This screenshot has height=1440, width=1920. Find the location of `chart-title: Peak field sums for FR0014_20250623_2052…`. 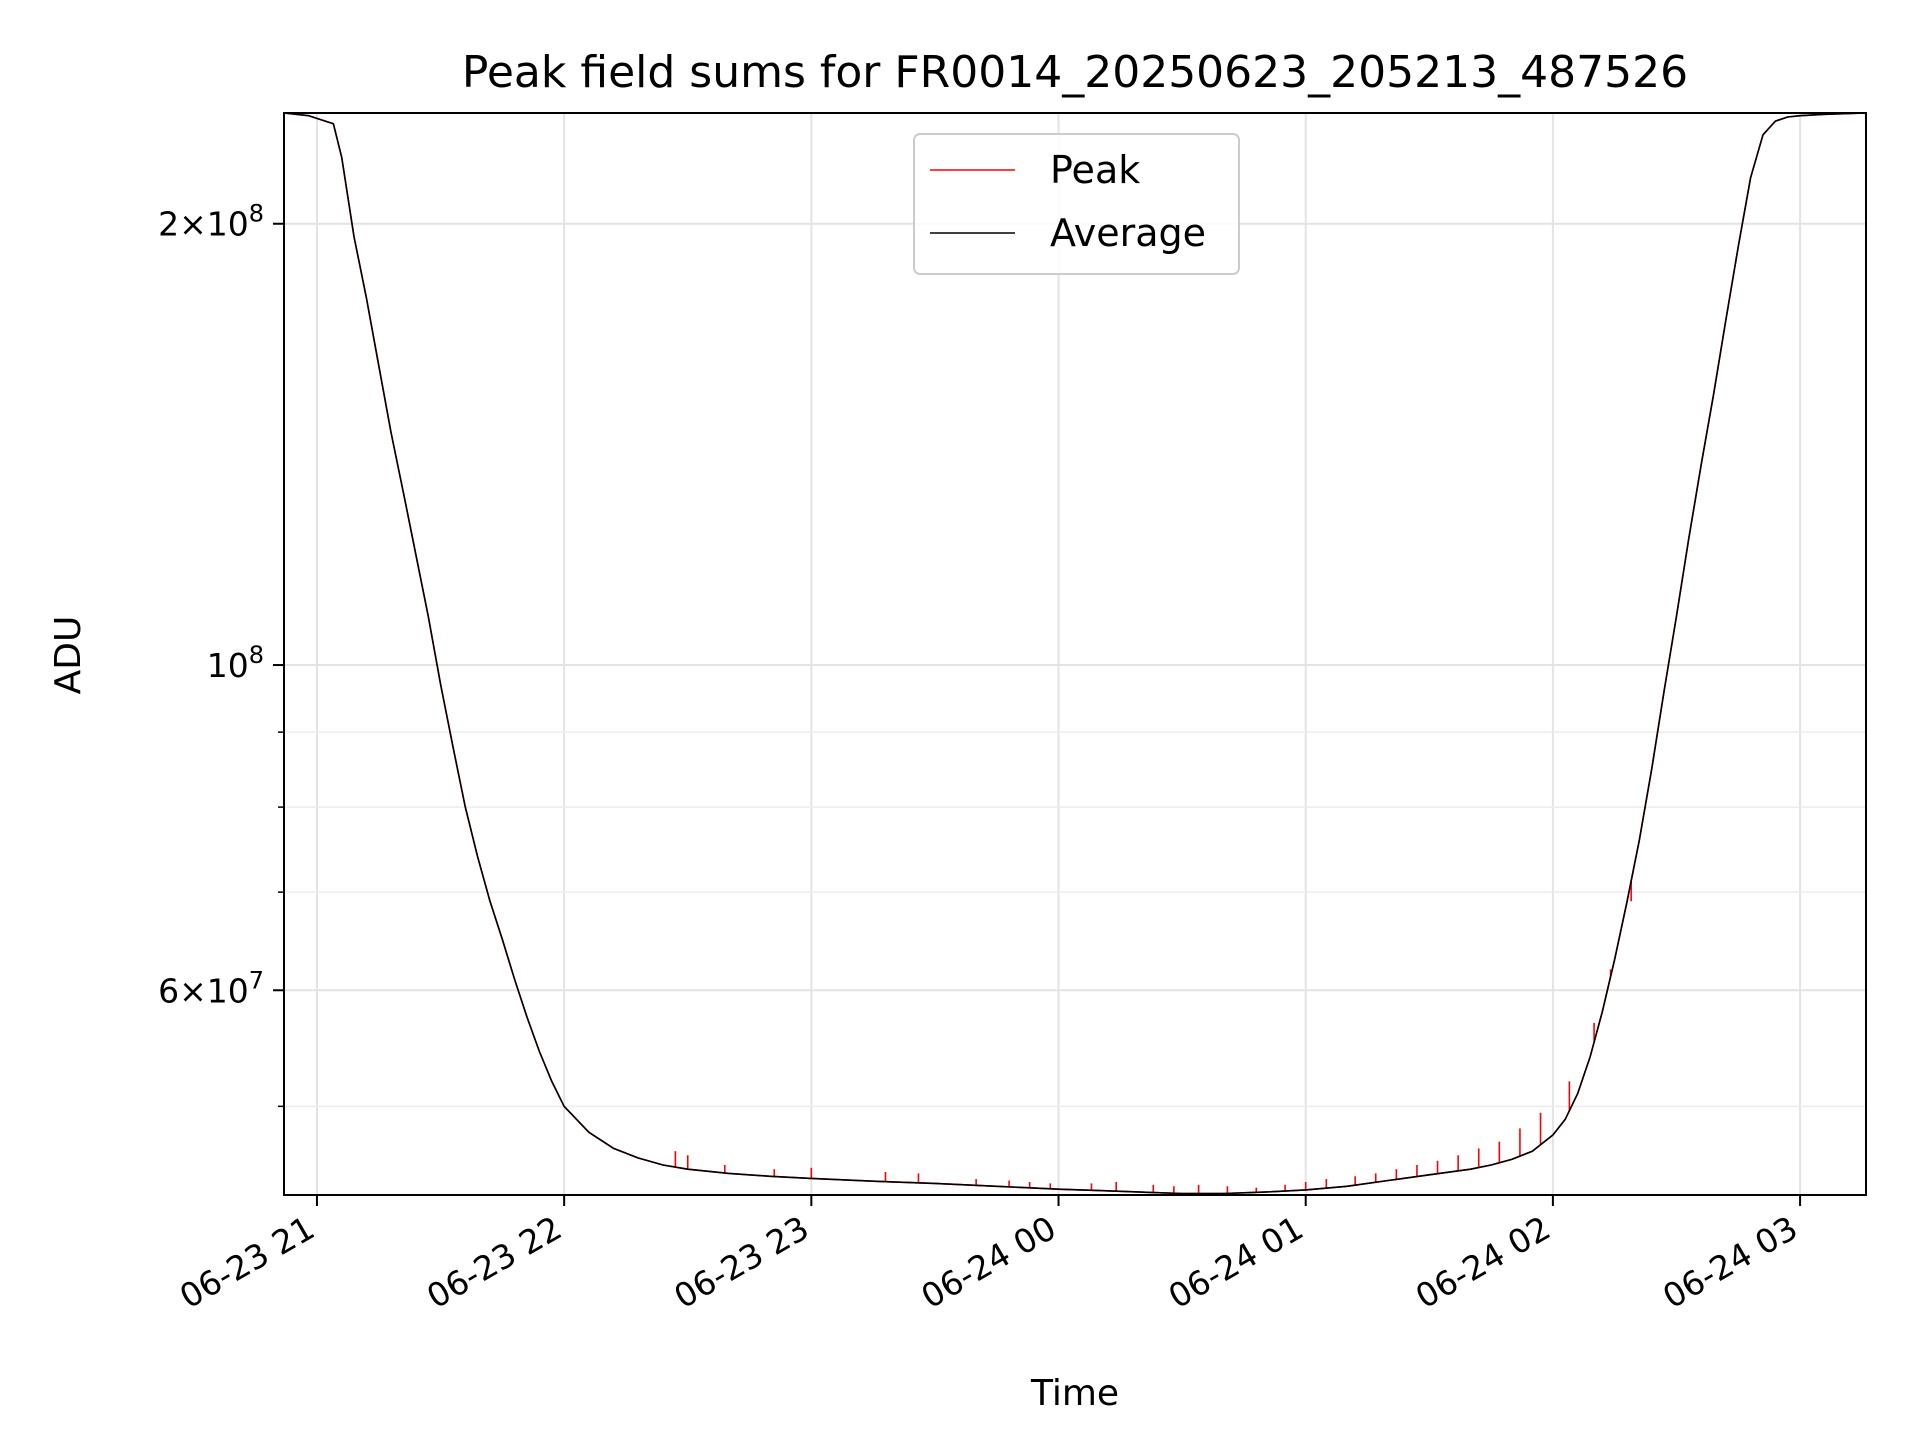

chart-title: Peak field sums for FR0014_20250623_2052… is located at coordinates (1075, 72).